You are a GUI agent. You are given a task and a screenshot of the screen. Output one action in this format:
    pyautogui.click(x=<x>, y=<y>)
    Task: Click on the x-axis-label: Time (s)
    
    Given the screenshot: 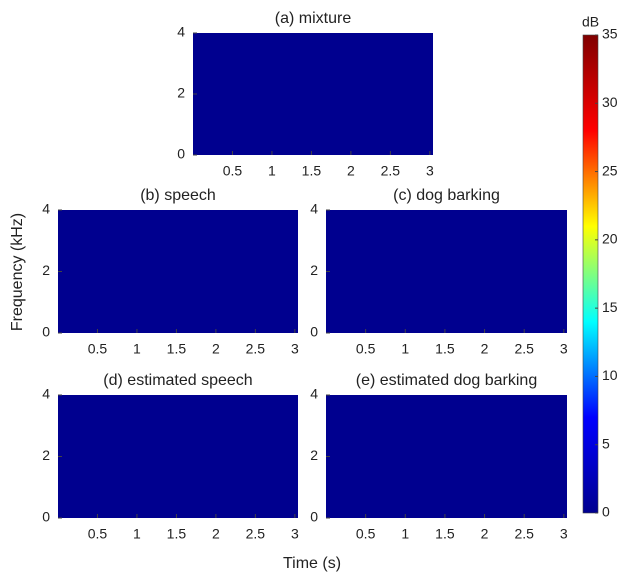 What is the action you would take?
    pyautogui.click(x=312, y=563)
    